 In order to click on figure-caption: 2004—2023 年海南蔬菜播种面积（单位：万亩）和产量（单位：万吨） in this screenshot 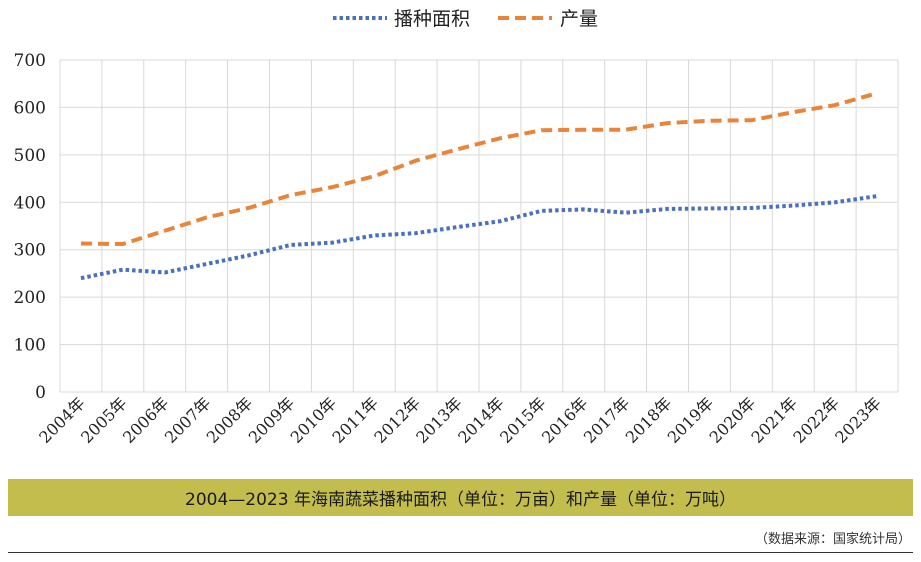, I will do `click(460, 500)`.